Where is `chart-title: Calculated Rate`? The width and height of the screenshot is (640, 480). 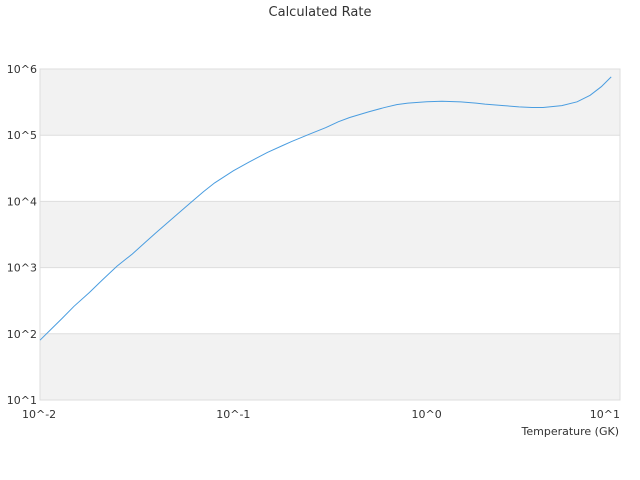 chart-title: Calculated Rate is located at coordinates (320, 12).